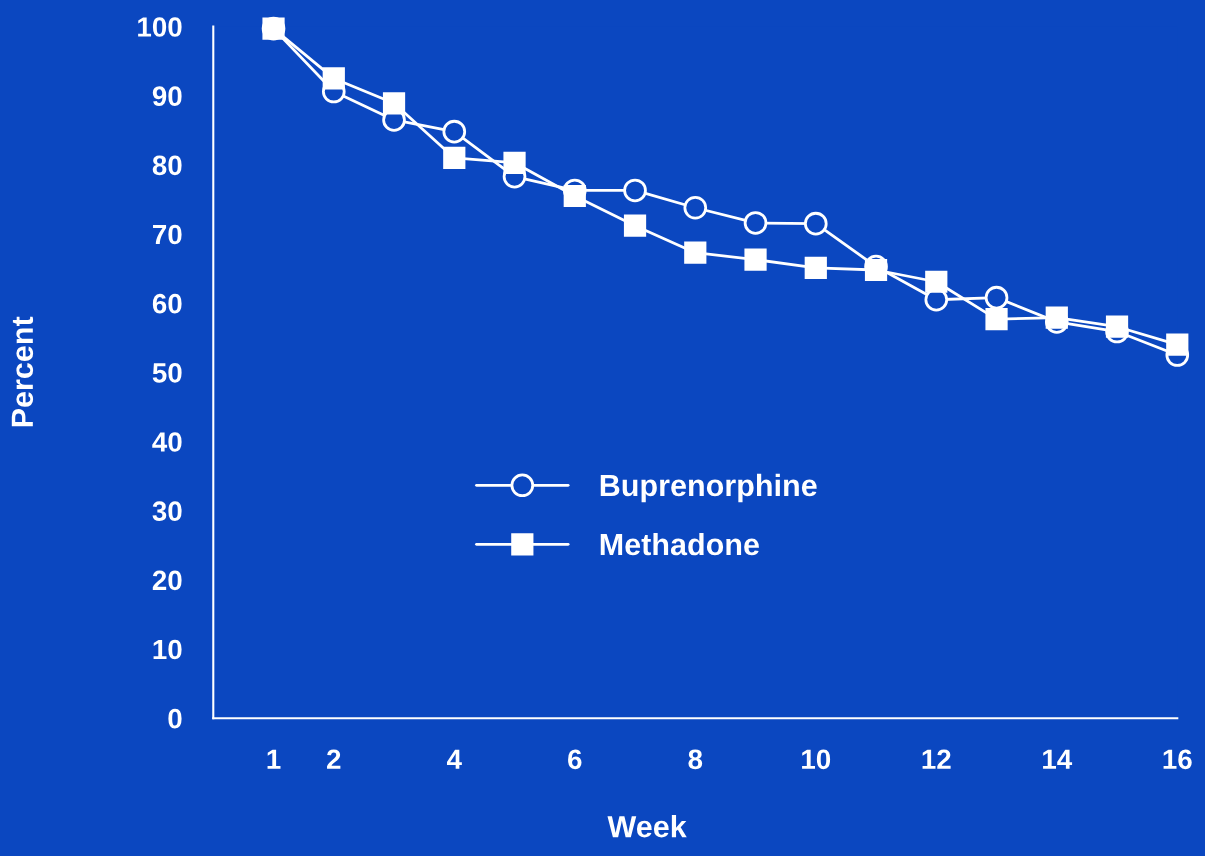 The height and width of the screenshot is (856, 1205). What do you see at coordinates (160, 27) in the screenshot?
I see `y-tick-label: 100` at bounding box center [160, 27].